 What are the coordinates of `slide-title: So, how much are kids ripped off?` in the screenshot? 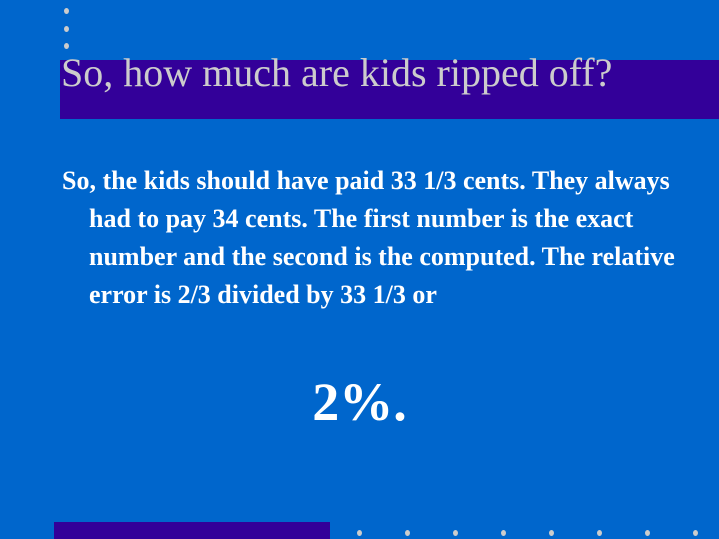 It's located at (337, 72).